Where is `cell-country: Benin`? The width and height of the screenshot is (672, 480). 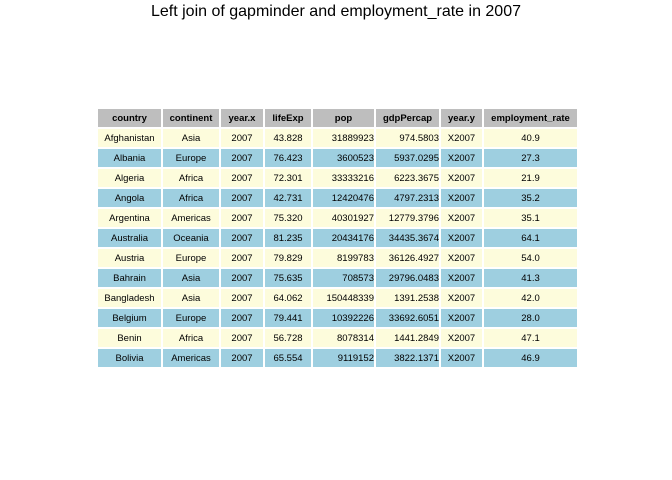
cell-country: Benin is located at coordinates (129, 338).